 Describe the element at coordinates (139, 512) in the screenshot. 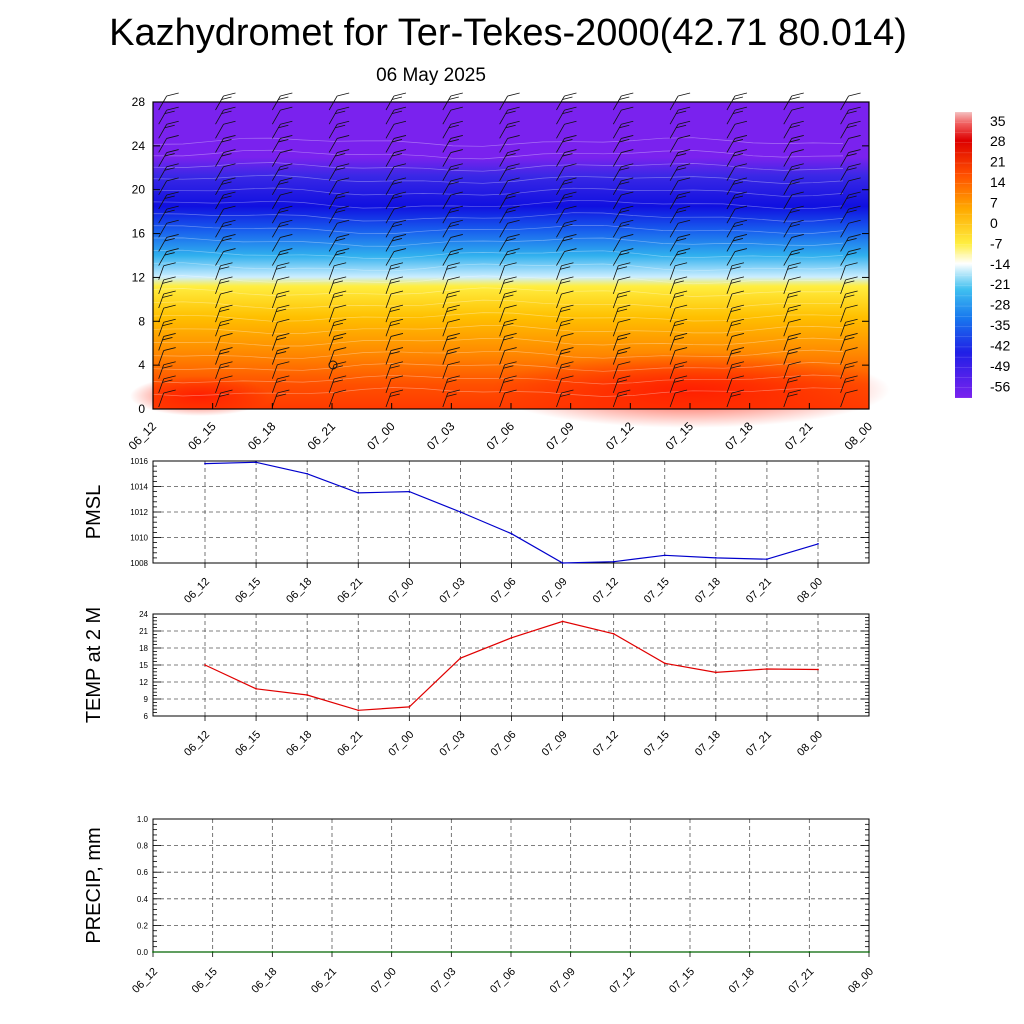

I see `y-tick-label: 1012` at that location.